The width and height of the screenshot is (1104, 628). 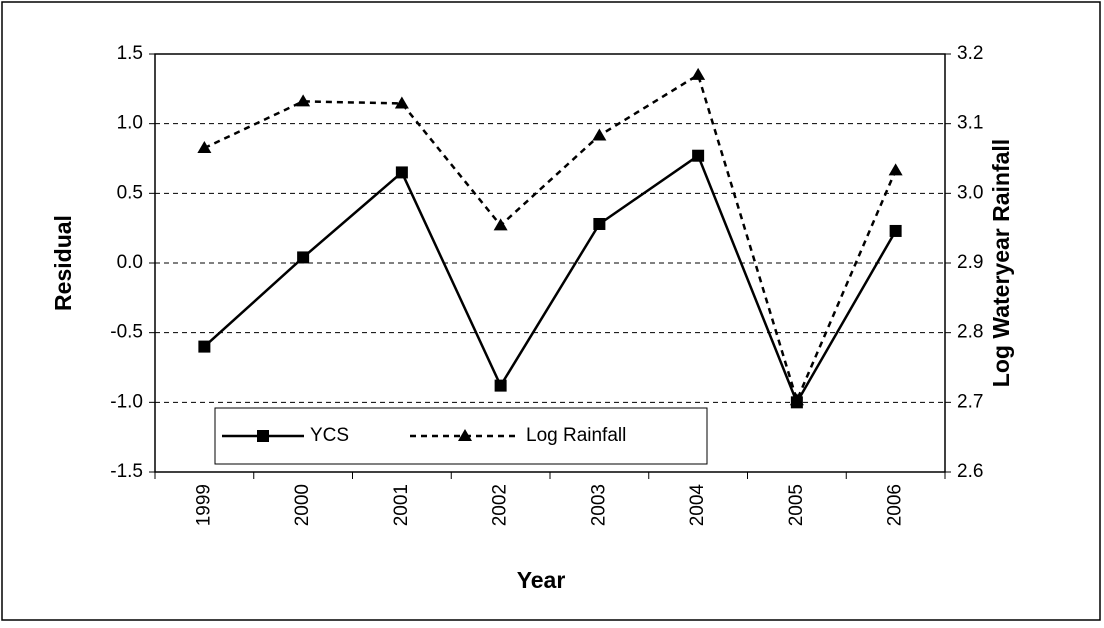 What do you see at coordinates (130, 262) in the screenshot?
I see `y-tick-label: 0.0` at bounding box center [130, 262].